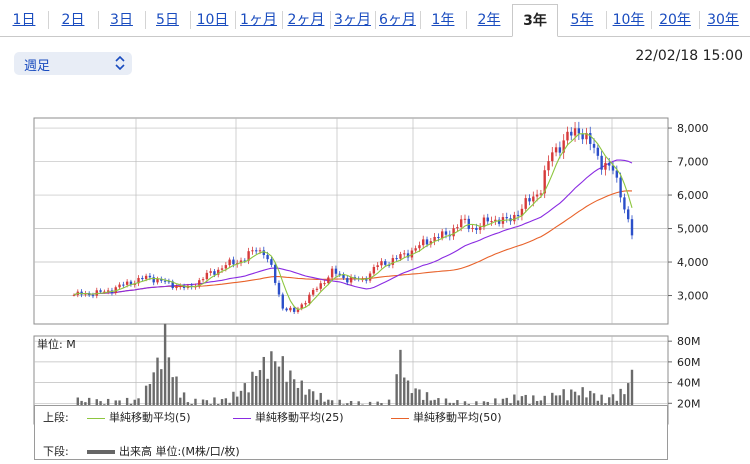 This screenshot has width=750, height=464. Describe the element at coordinates (306, 20) in the screenshot. I see `tab-7: 2ヶ月` at that location.